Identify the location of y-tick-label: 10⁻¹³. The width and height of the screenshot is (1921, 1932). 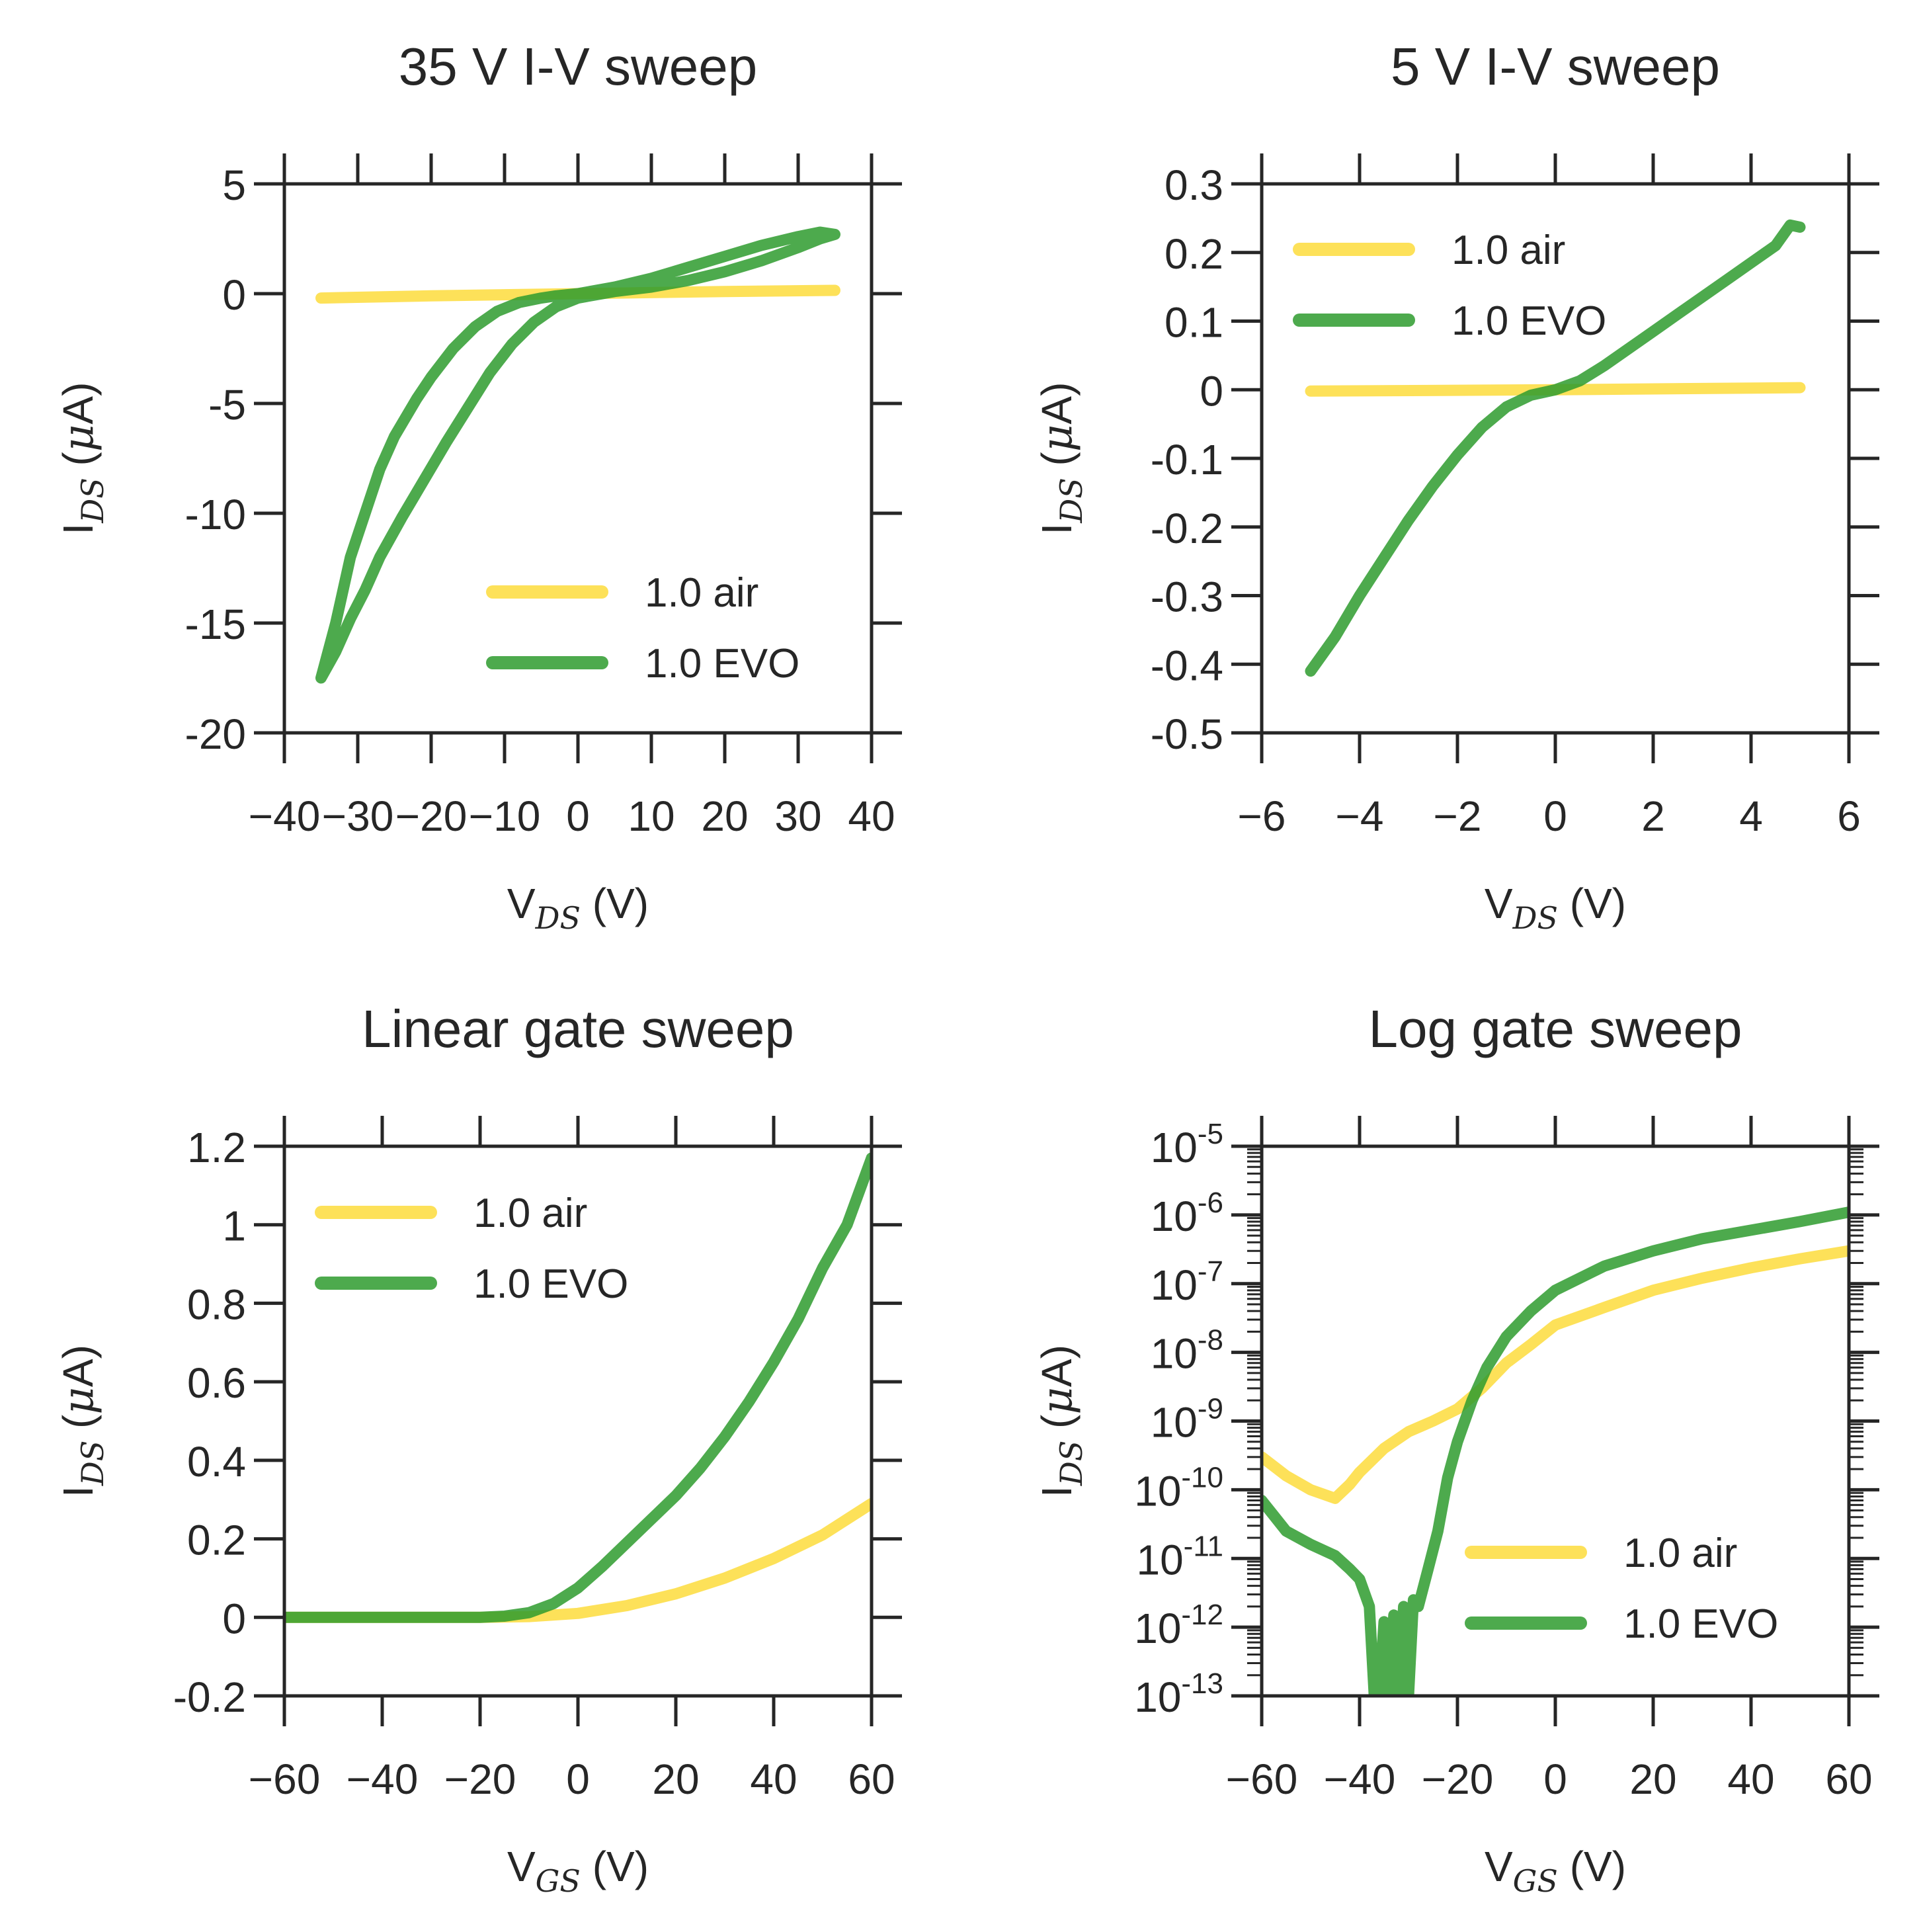
(1179, 1694).